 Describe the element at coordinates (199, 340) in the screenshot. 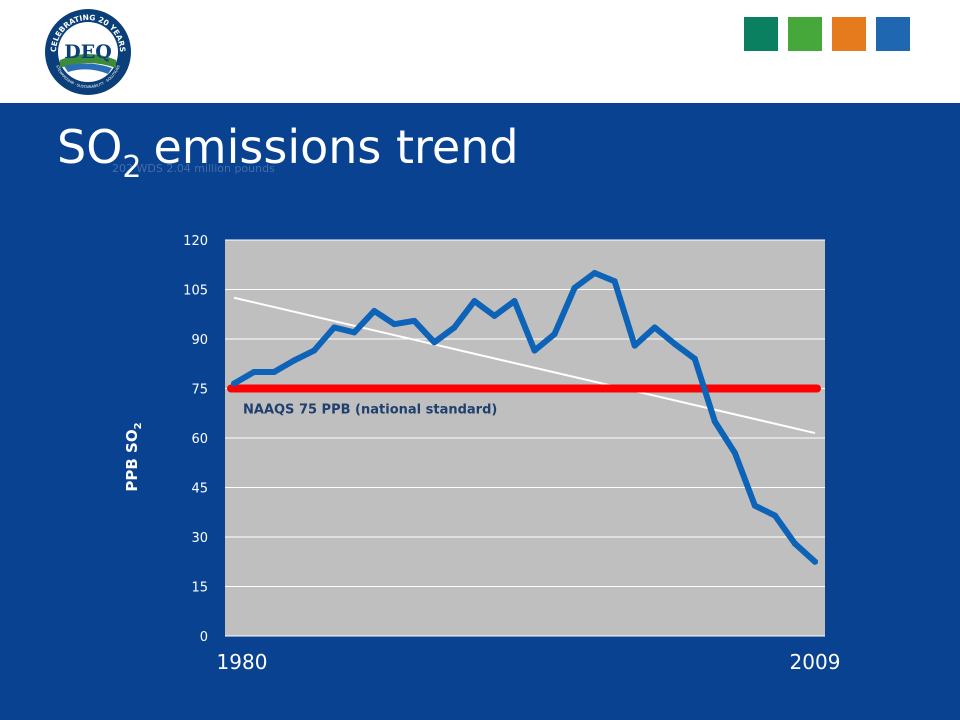

I see `y-tick-label: 90` at that location.